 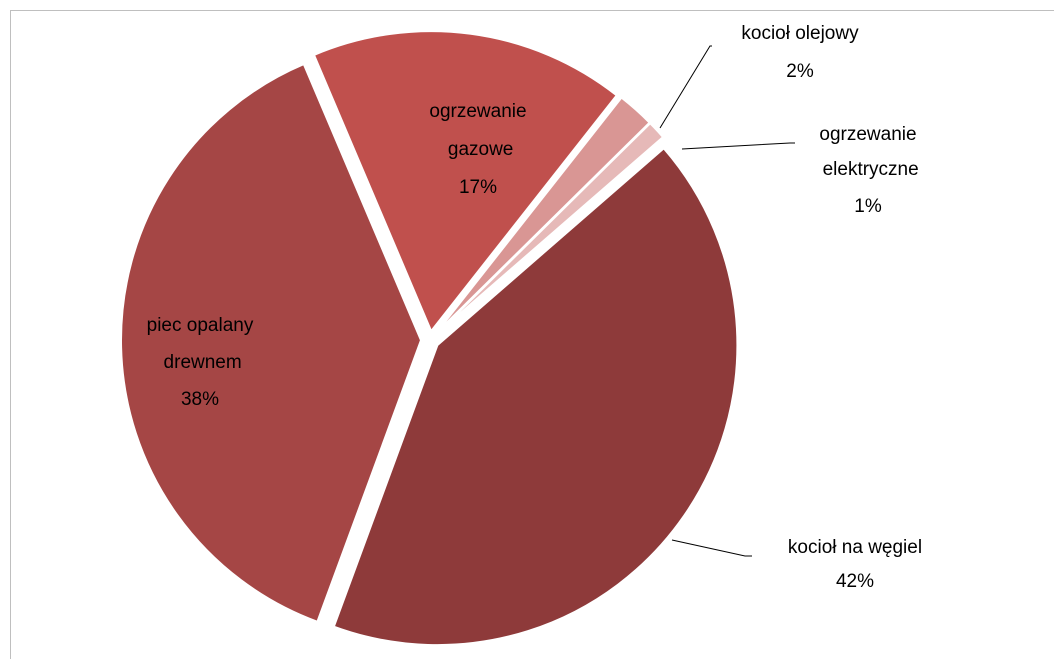 I want to click on value-label: 2%, so click(x=800, y=71).